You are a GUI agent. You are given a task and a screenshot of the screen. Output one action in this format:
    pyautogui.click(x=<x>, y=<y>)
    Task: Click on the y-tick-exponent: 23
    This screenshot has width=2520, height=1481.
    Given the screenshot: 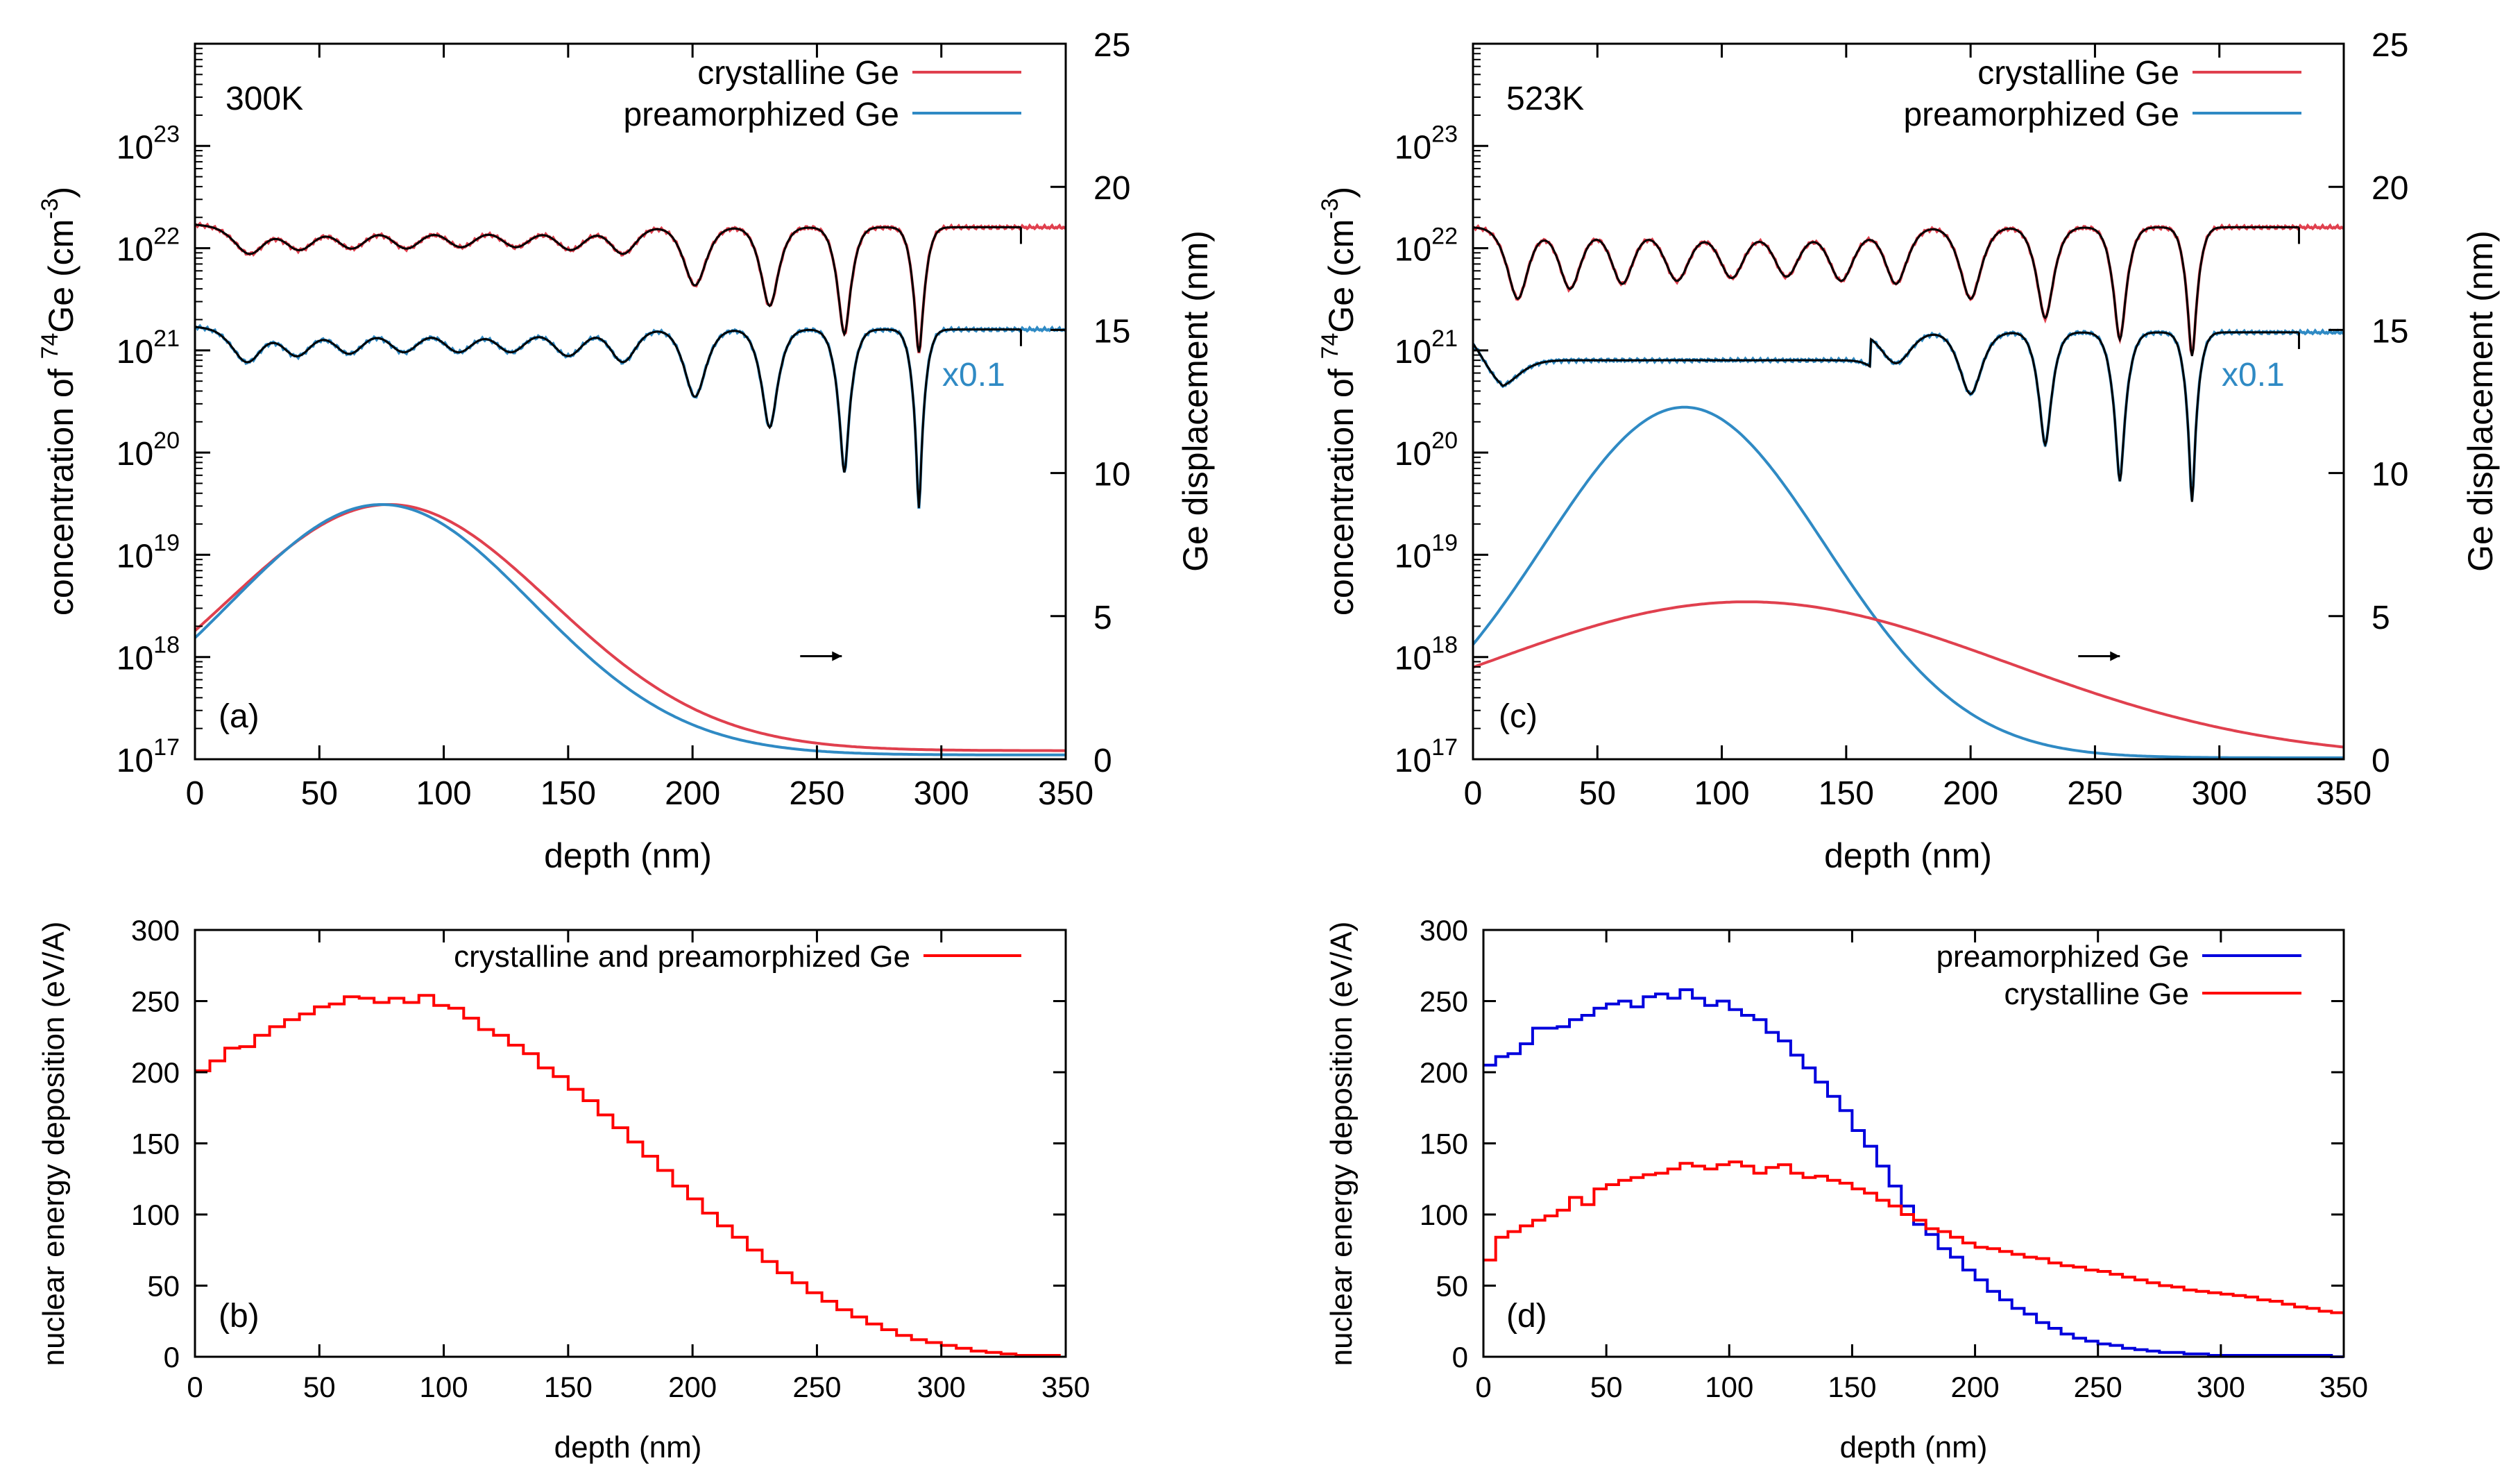 What is the action you would take?
    pyautogui.click(x=1444, y=134)
    